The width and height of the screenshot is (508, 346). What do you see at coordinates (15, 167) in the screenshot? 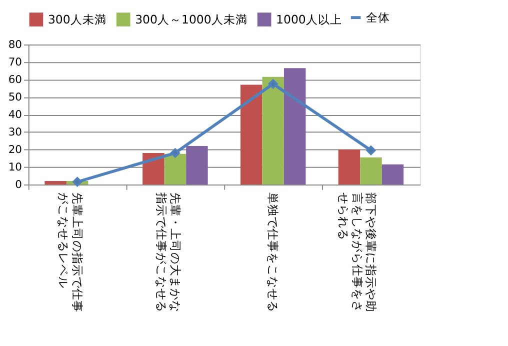
I see `y-tick-label: 10` at bounding box center [15, 167].